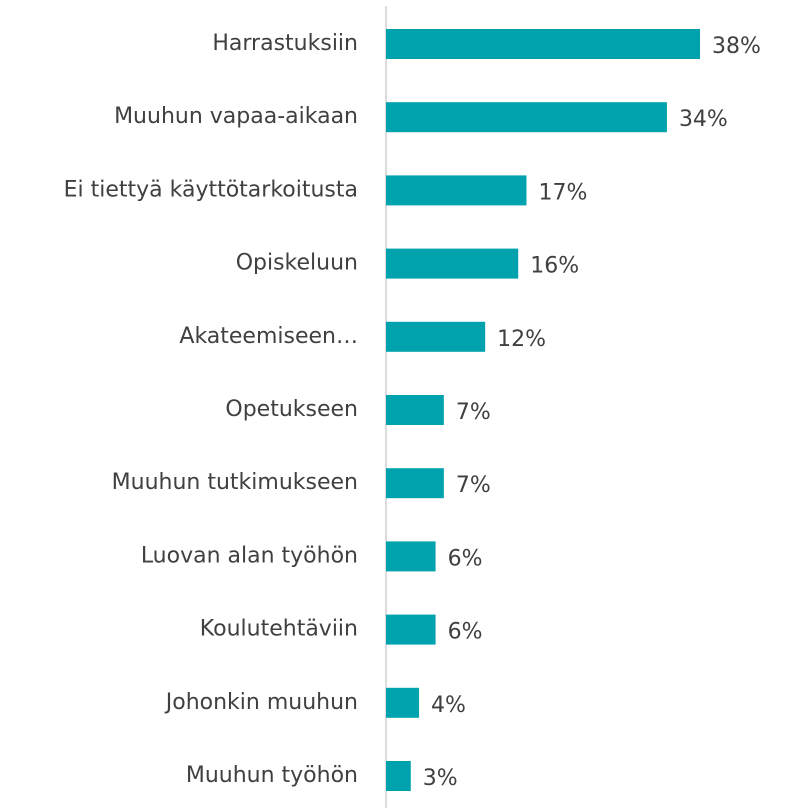 The width and height of the screenshot is (786, 808). Describe the element at coordinates (448, 705) in the screenshot. I see `value-label: 4%` at that location.